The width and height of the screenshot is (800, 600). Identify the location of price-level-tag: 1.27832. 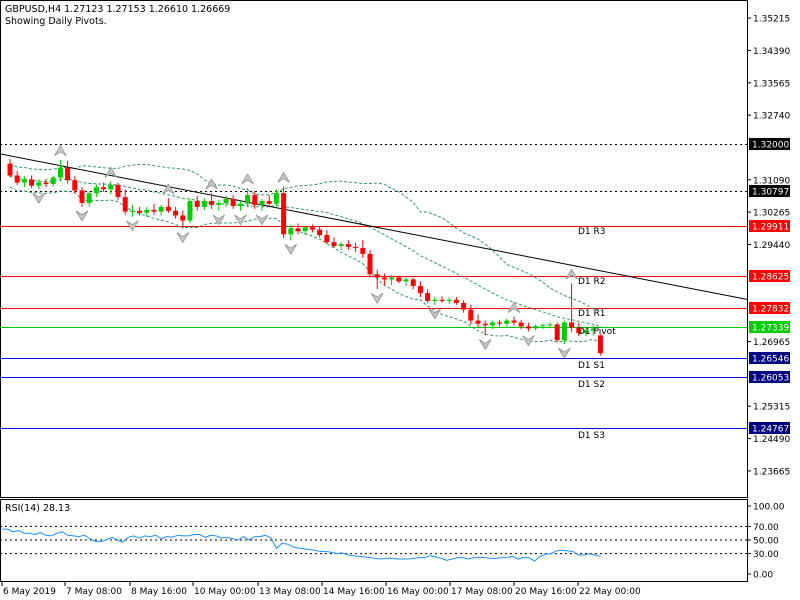
(769, 308).